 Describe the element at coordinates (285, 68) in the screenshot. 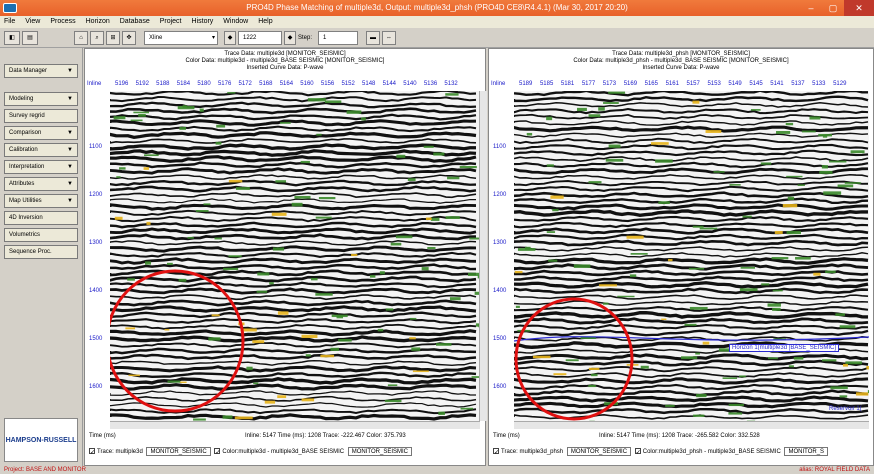

I see `left-curve-data-header: Inserted Curve Data: P-wave` at that location.